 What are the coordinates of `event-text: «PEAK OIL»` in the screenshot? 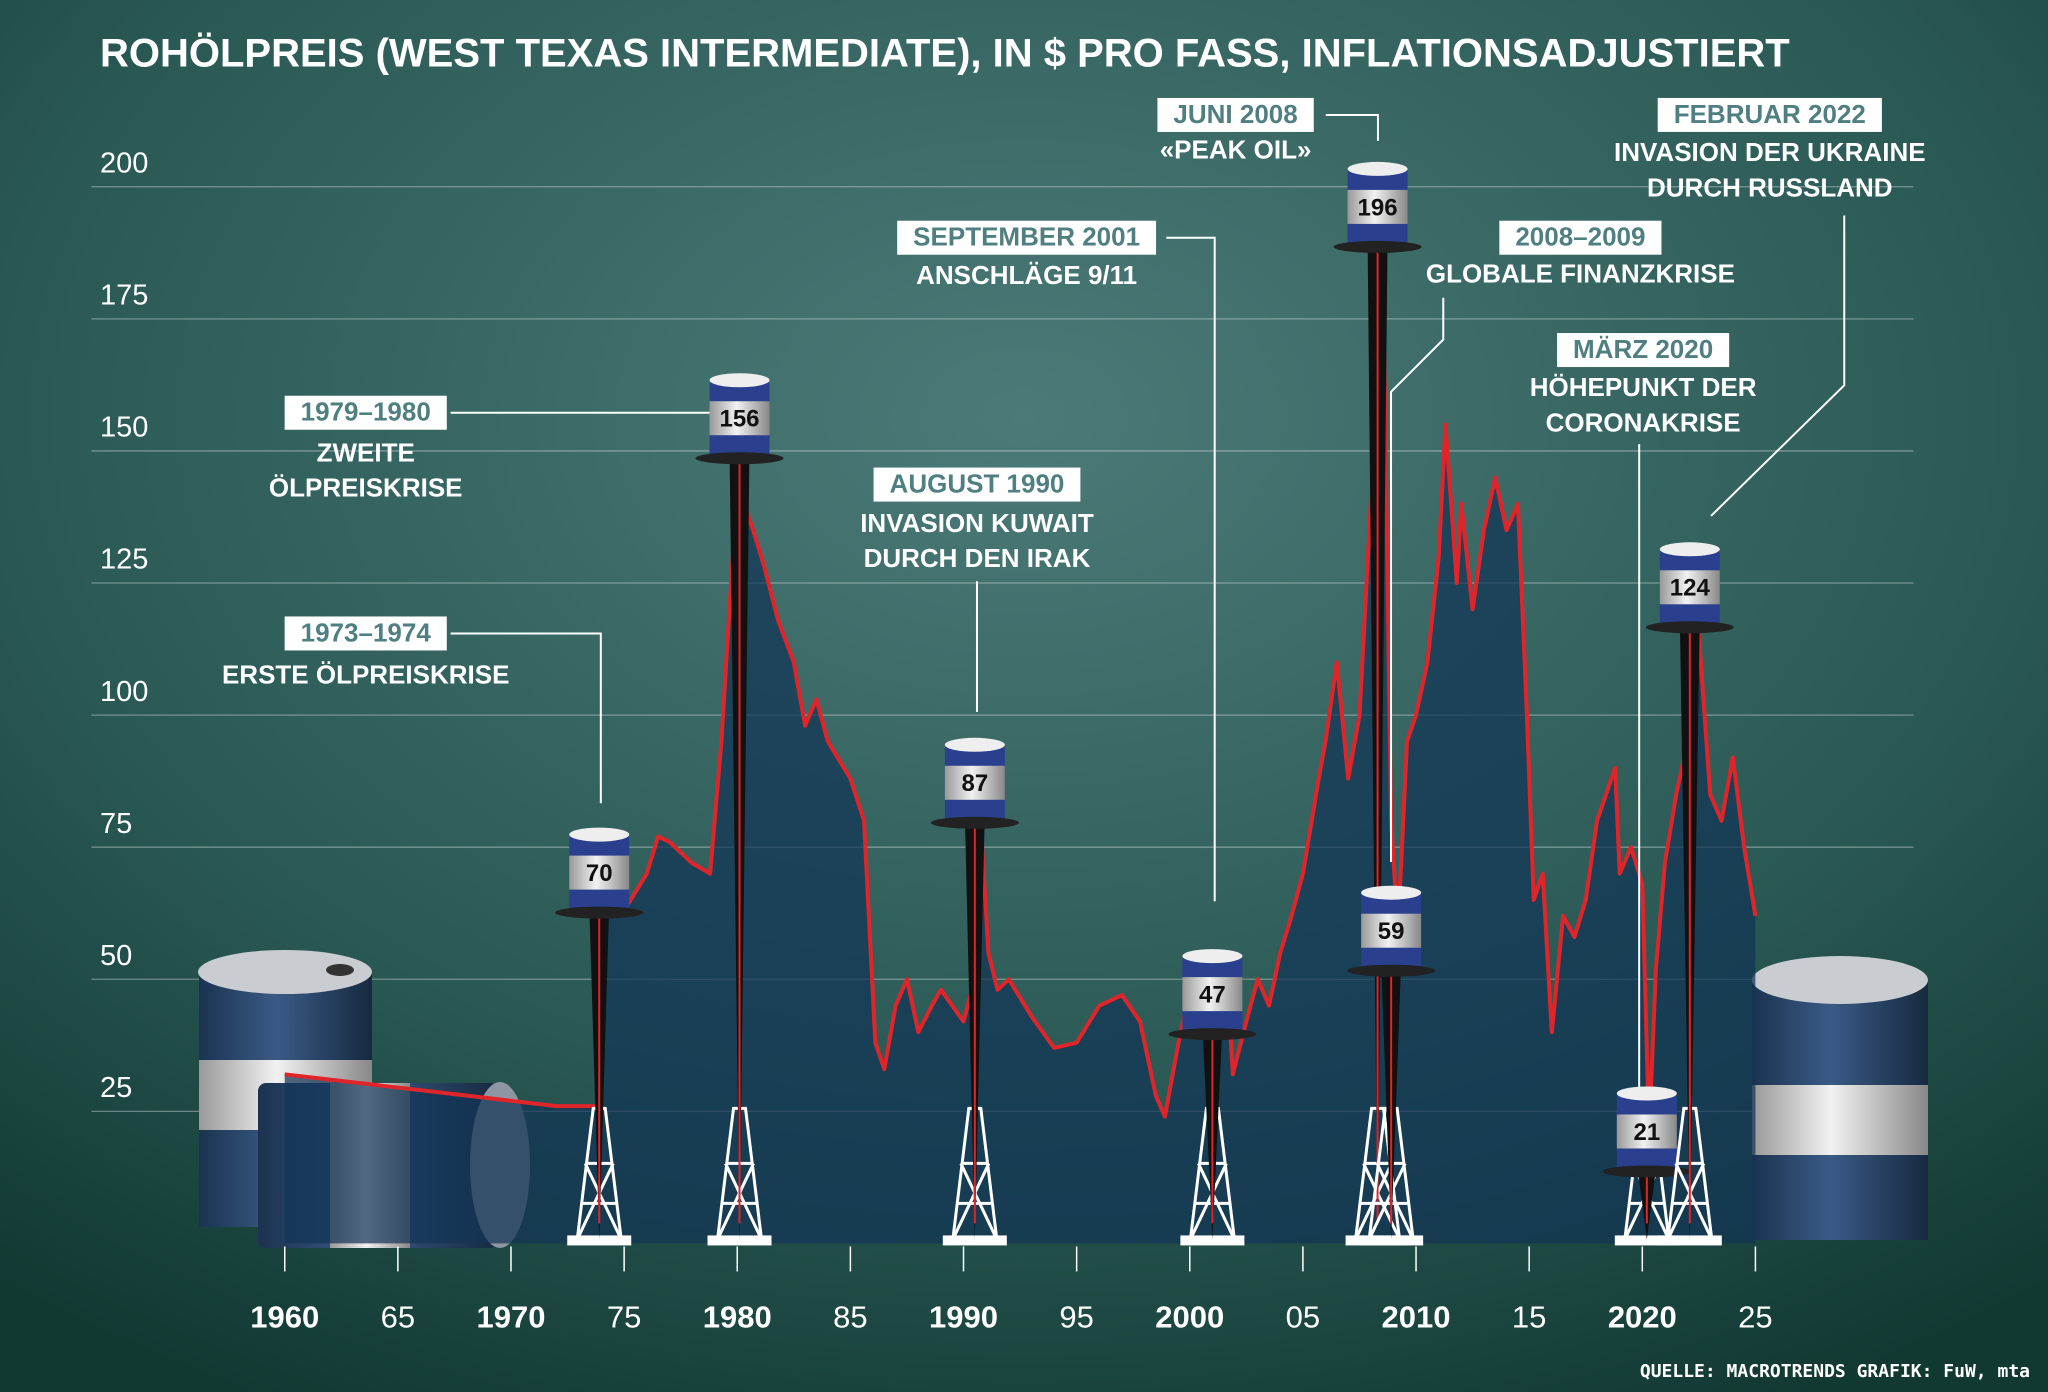 It's located at (1236, 149).